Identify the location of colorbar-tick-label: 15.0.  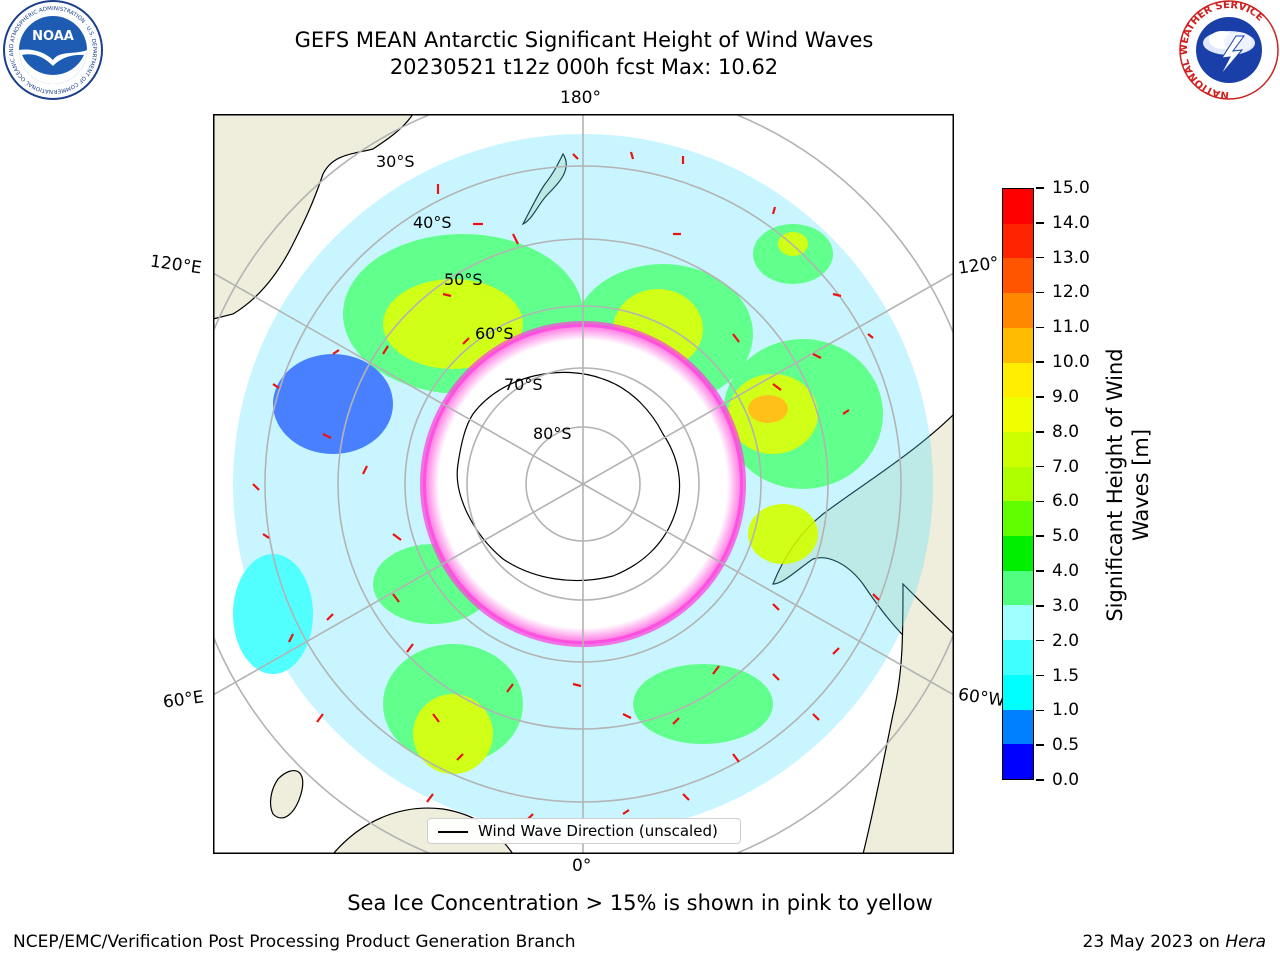
(1071, 188).